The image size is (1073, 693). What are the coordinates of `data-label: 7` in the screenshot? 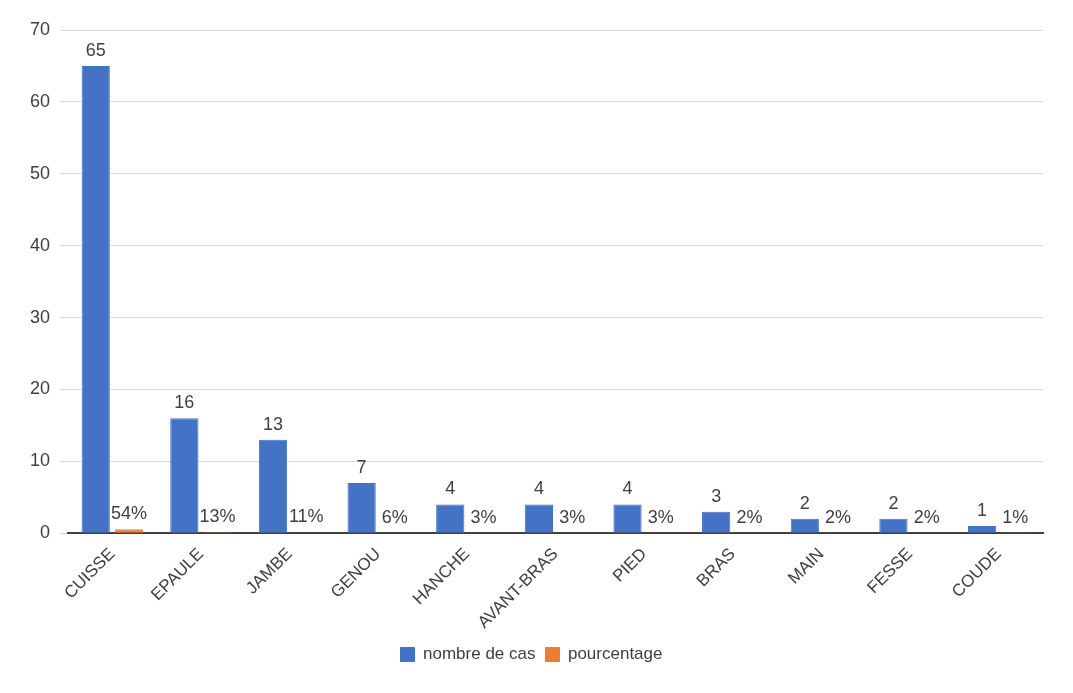 It's located at (361, 466).